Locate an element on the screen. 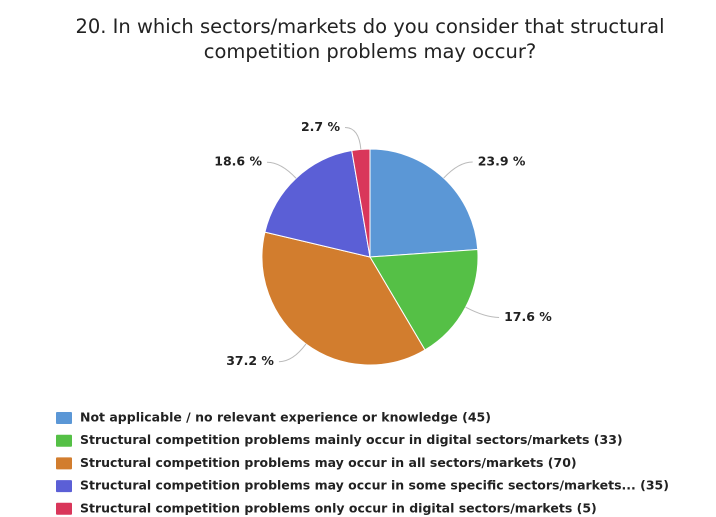 The height and width of the screenshot is (517, 716). data-label: 37.2 % is located at coordinates (250, 360).